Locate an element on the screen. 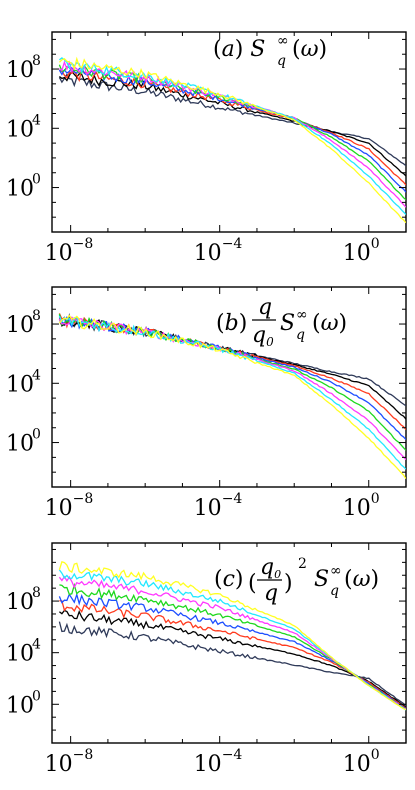 The height and width of the screenshot is (790, 415). svg-text: (a) S is located at coordinates (239, 49).